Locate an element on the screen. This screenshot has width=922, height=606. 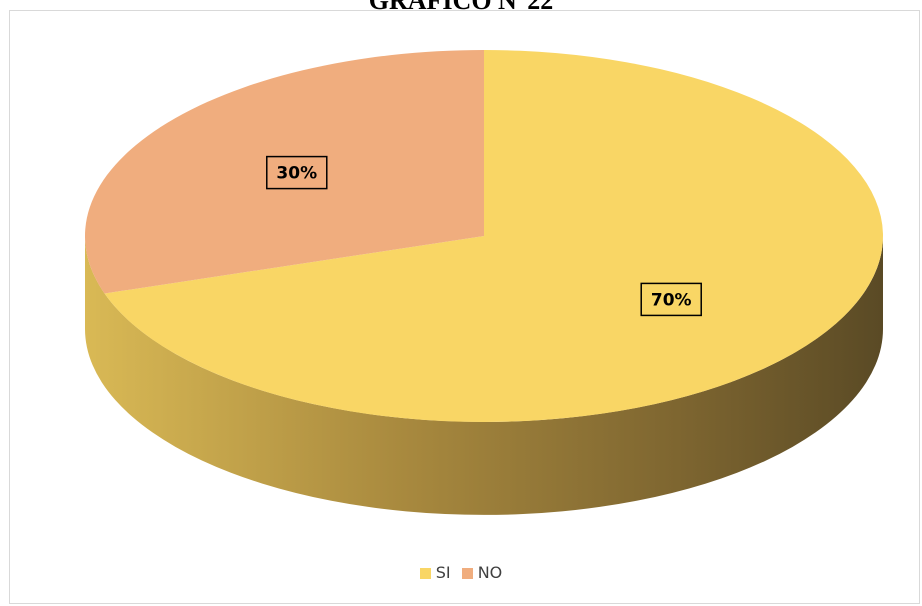
legend-item-no: NO is located at coordinates (482, 572).